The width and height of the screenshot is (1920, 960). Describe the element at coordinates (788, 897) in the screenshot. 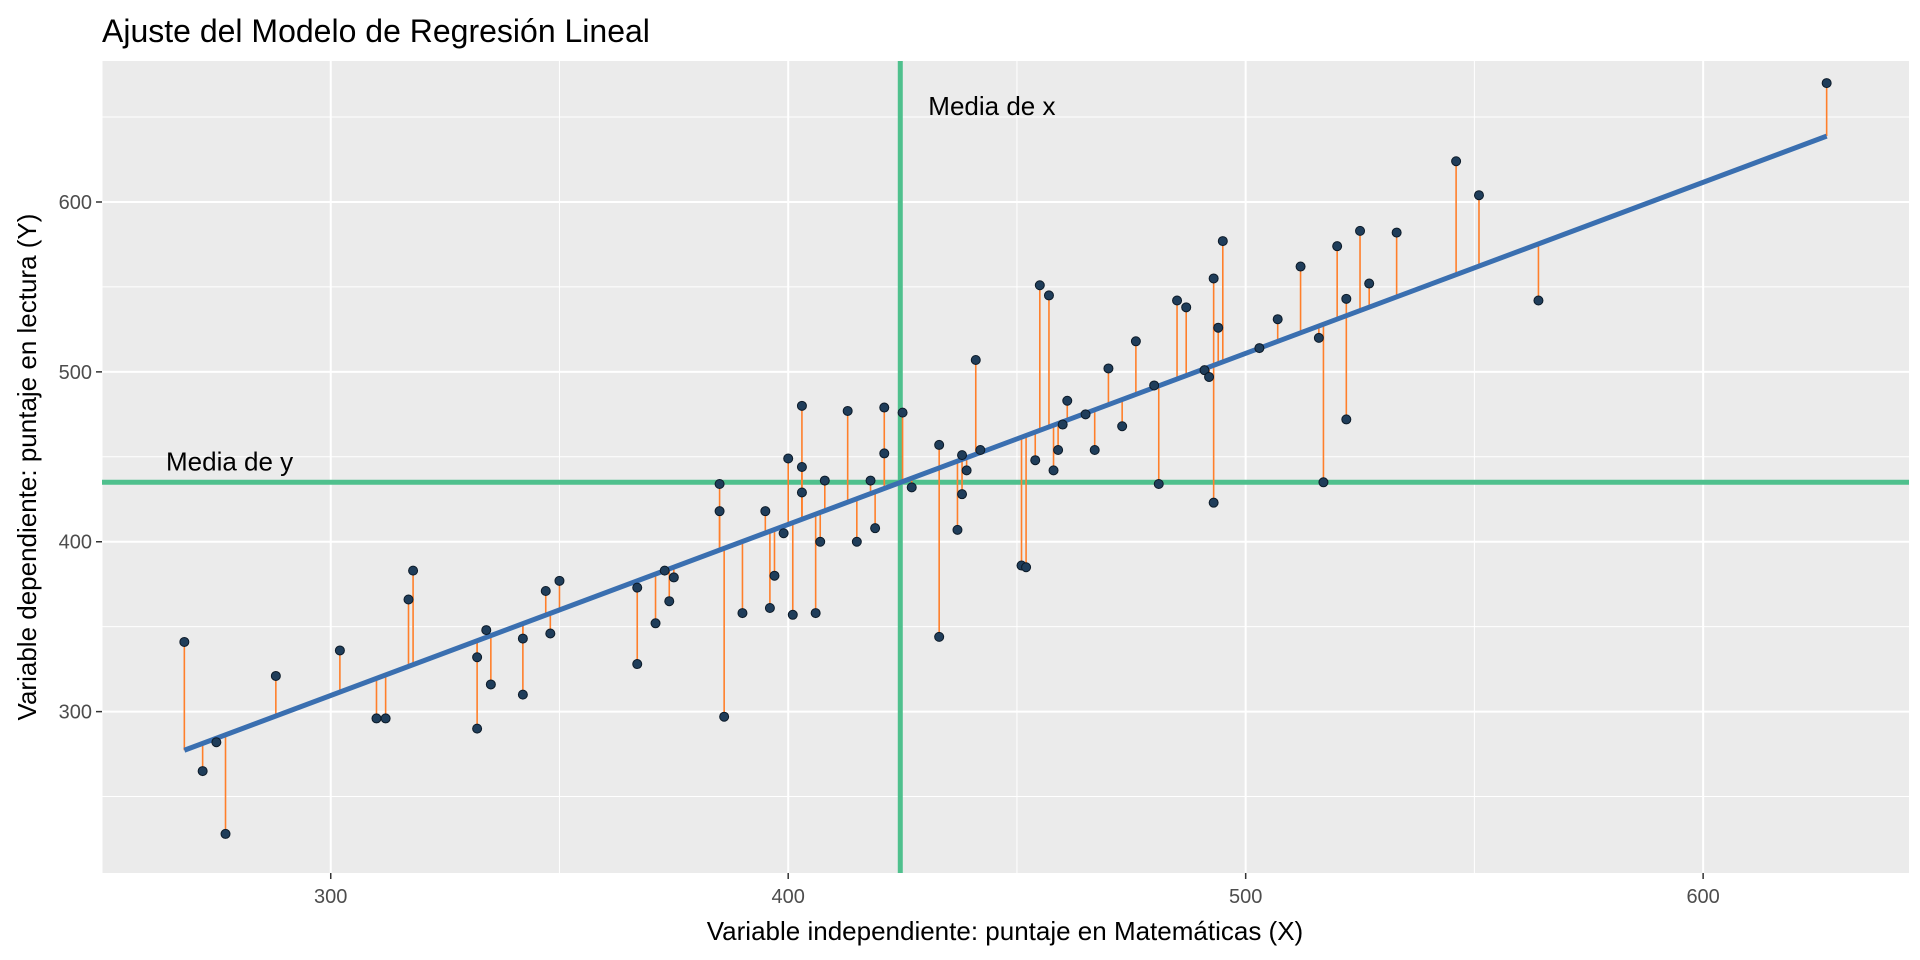

I see `x-tick-label: 400` at that location.